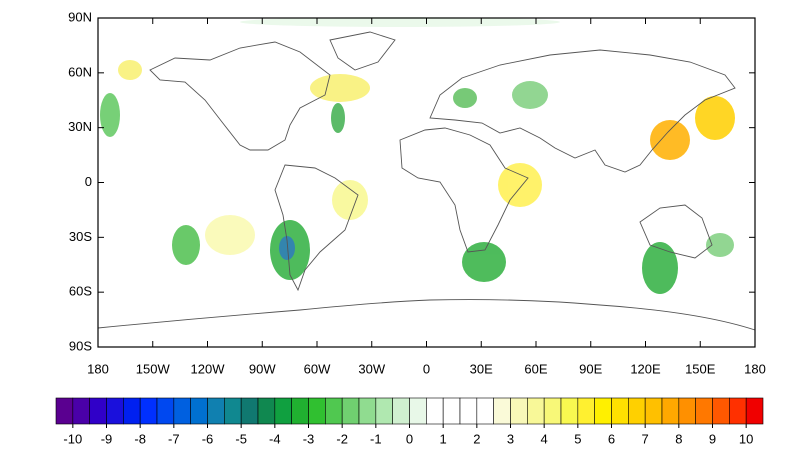 Image resolution: width=799 pixels, height=464 pixels. What do you see at coordinates (241, 438) in the screenshot?
I see `colorbar-label: -5` at bounding box center [241, 438].